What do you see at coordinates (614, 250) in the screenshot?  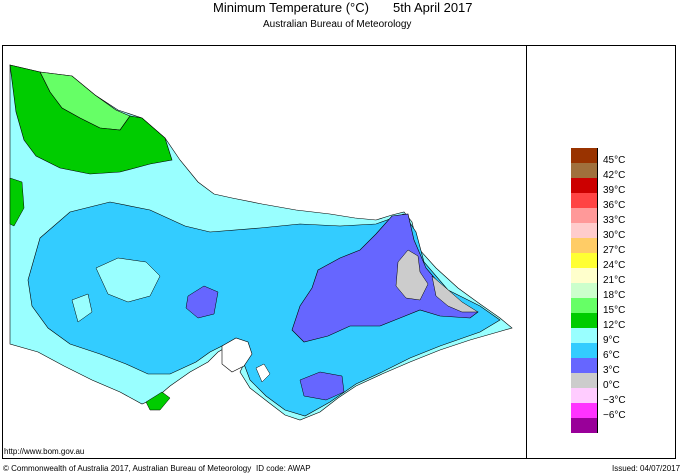 I see `legend-label: 27°C` at bounding box center [614, 250].